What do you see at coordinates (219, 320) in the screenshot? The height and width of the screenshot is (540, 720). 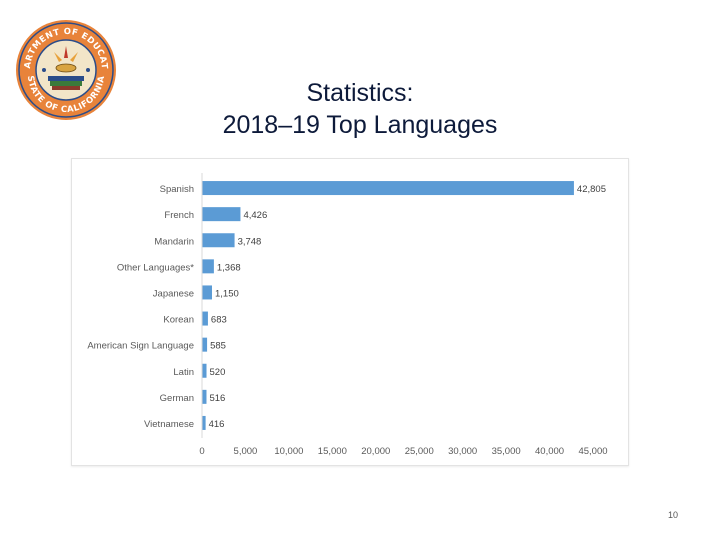 I see `data-label: 683` at bounding box center [219, 320].